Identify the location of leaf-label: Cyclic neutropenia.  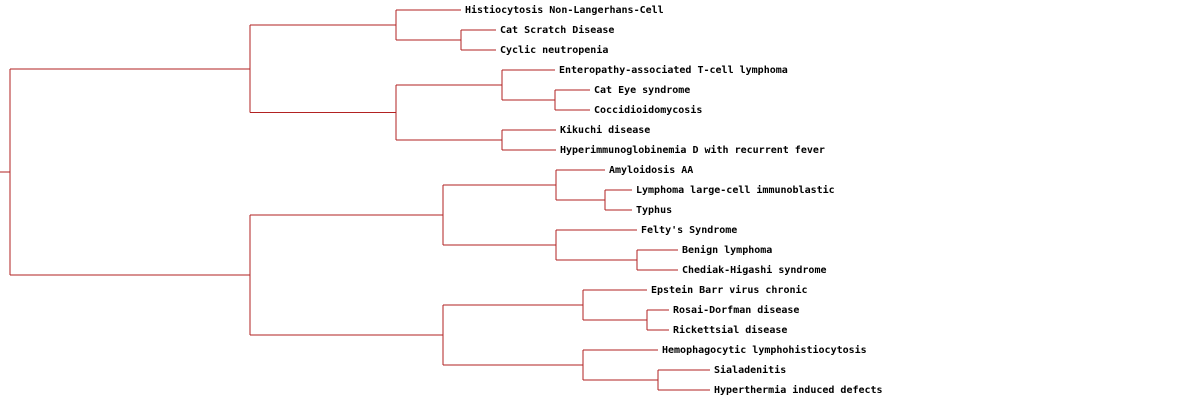
(554, 50).